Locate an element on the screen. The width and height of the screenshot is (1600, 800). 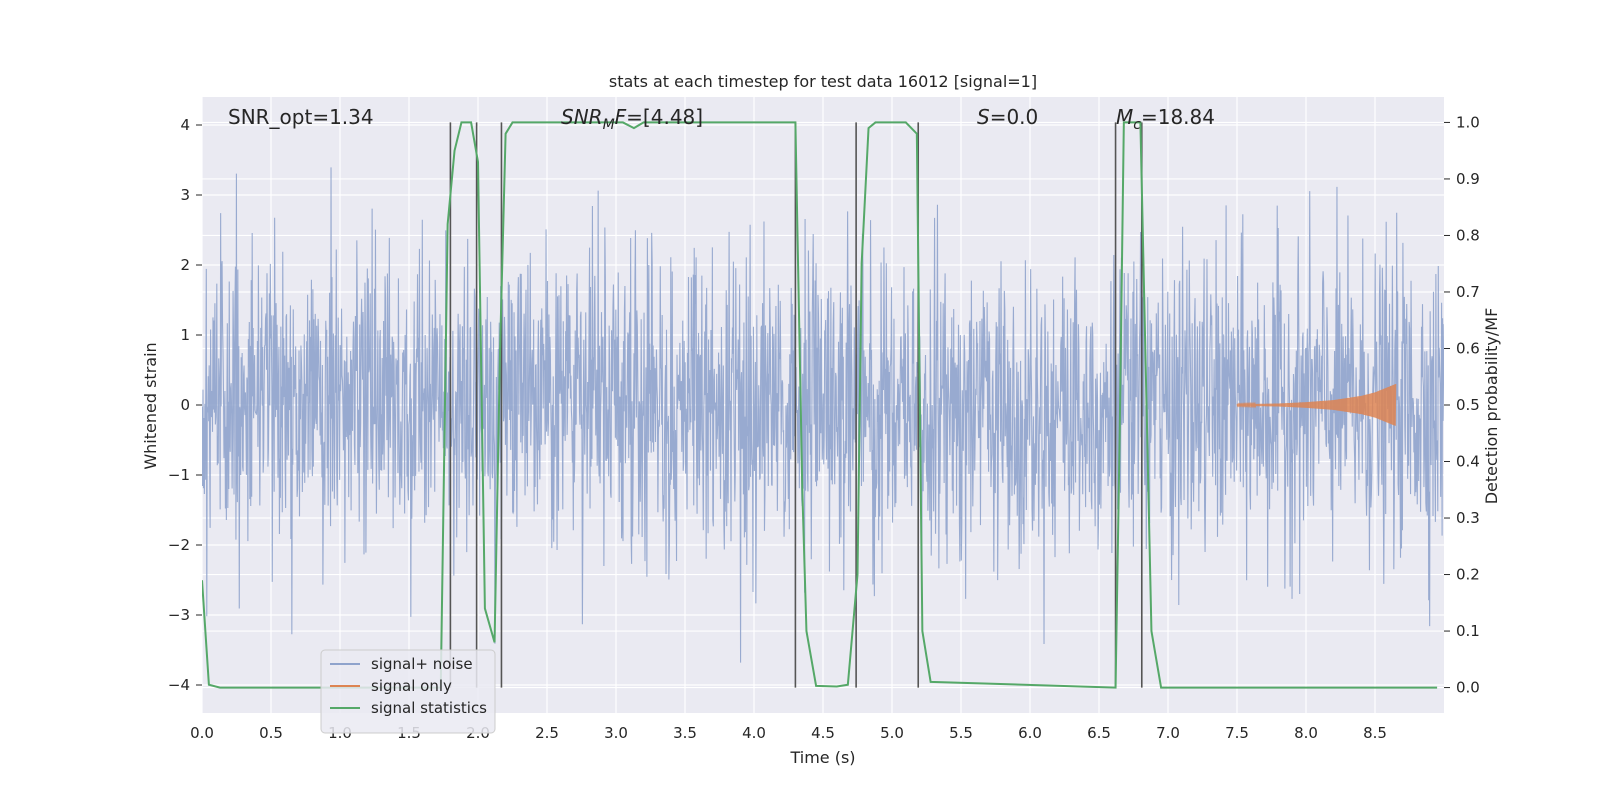
legend-label-signal-statistics: signal statistics is located at coordinates (429, 708).